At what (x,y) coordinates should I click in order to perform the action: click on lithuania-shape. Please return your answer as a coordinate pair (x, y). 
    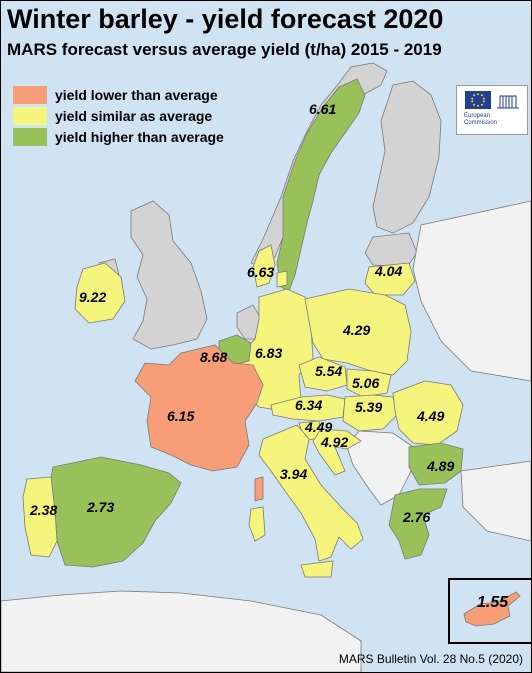
    Looking at the image, I should click on (390, 279).